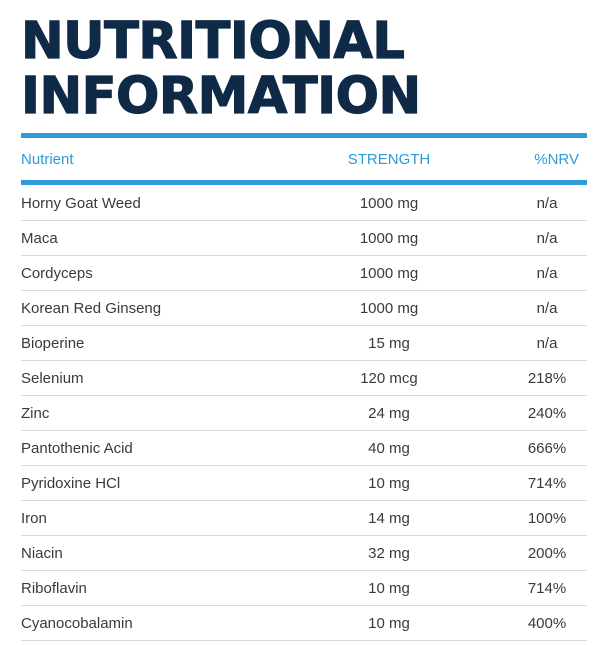  I want to click on cell-nutrient: Horny Goat Weed, so click(81, 203).